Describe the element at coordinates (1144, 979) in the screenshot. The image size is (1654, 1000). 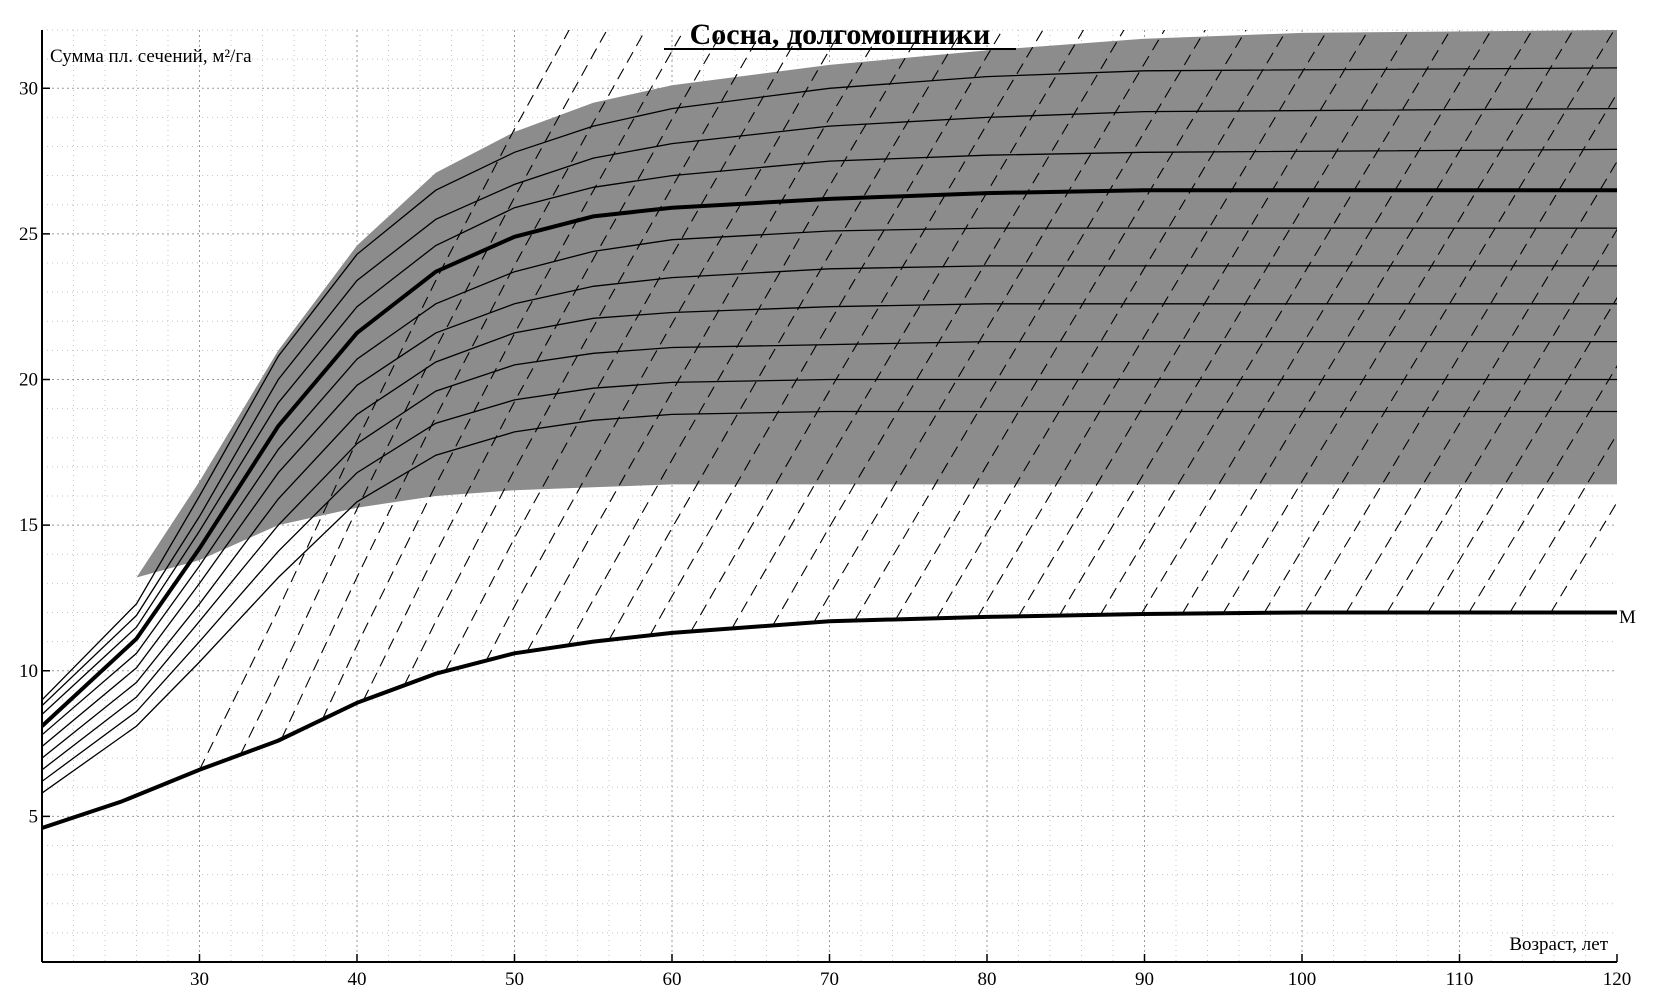
I see `x-tick-label: 90` at that location.